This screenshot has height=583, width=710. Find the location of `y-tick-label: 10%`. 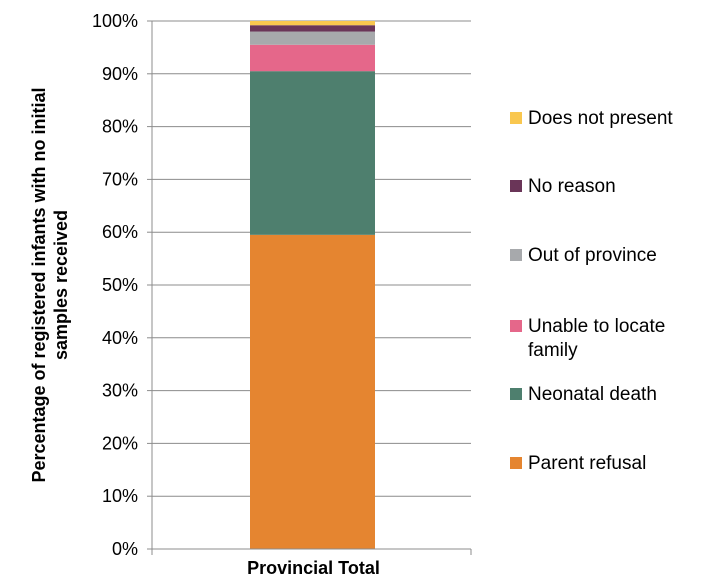

y-tick-label: 10% is located at coordinates (120, 496).